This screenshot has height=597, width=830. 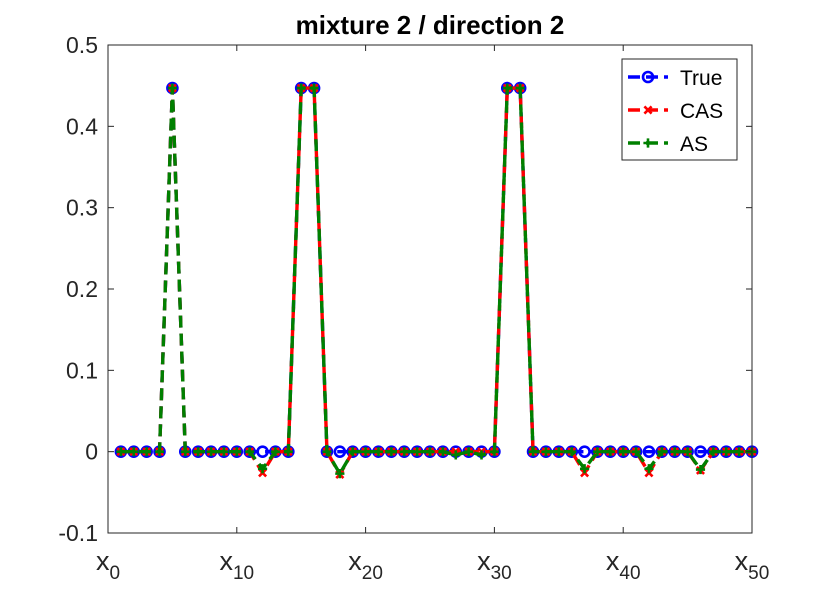 What do you see at coordinates (701, 111) in the screenshot?
I see `legend-label-cas: CAS` at bounding box center [701, 111].